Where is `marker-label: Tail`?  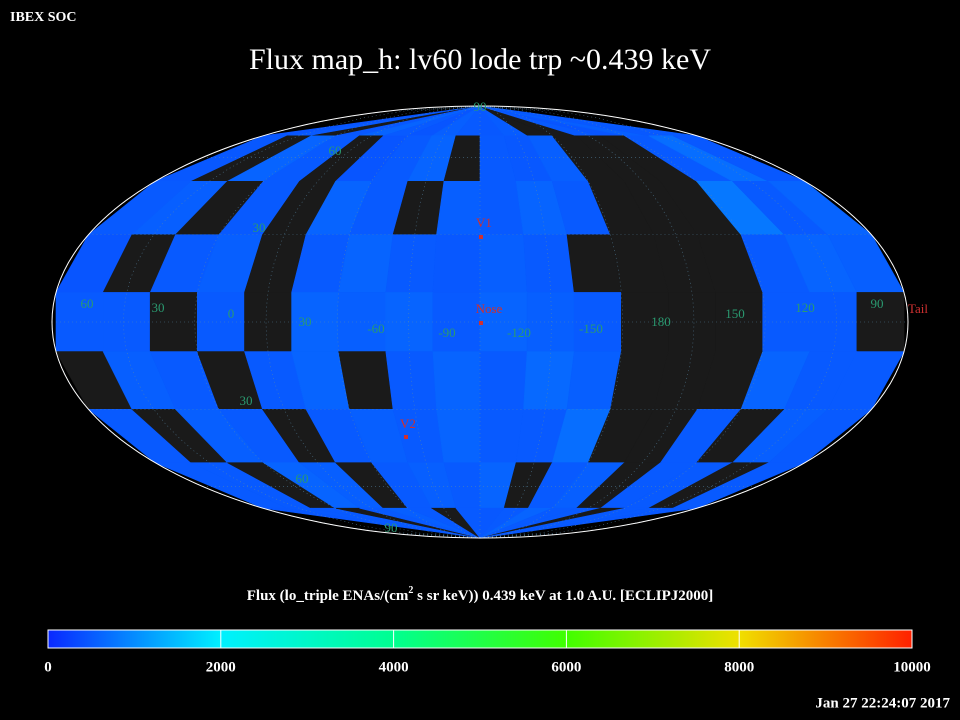
marker-label: Tail is located at coordinates (918, 308).